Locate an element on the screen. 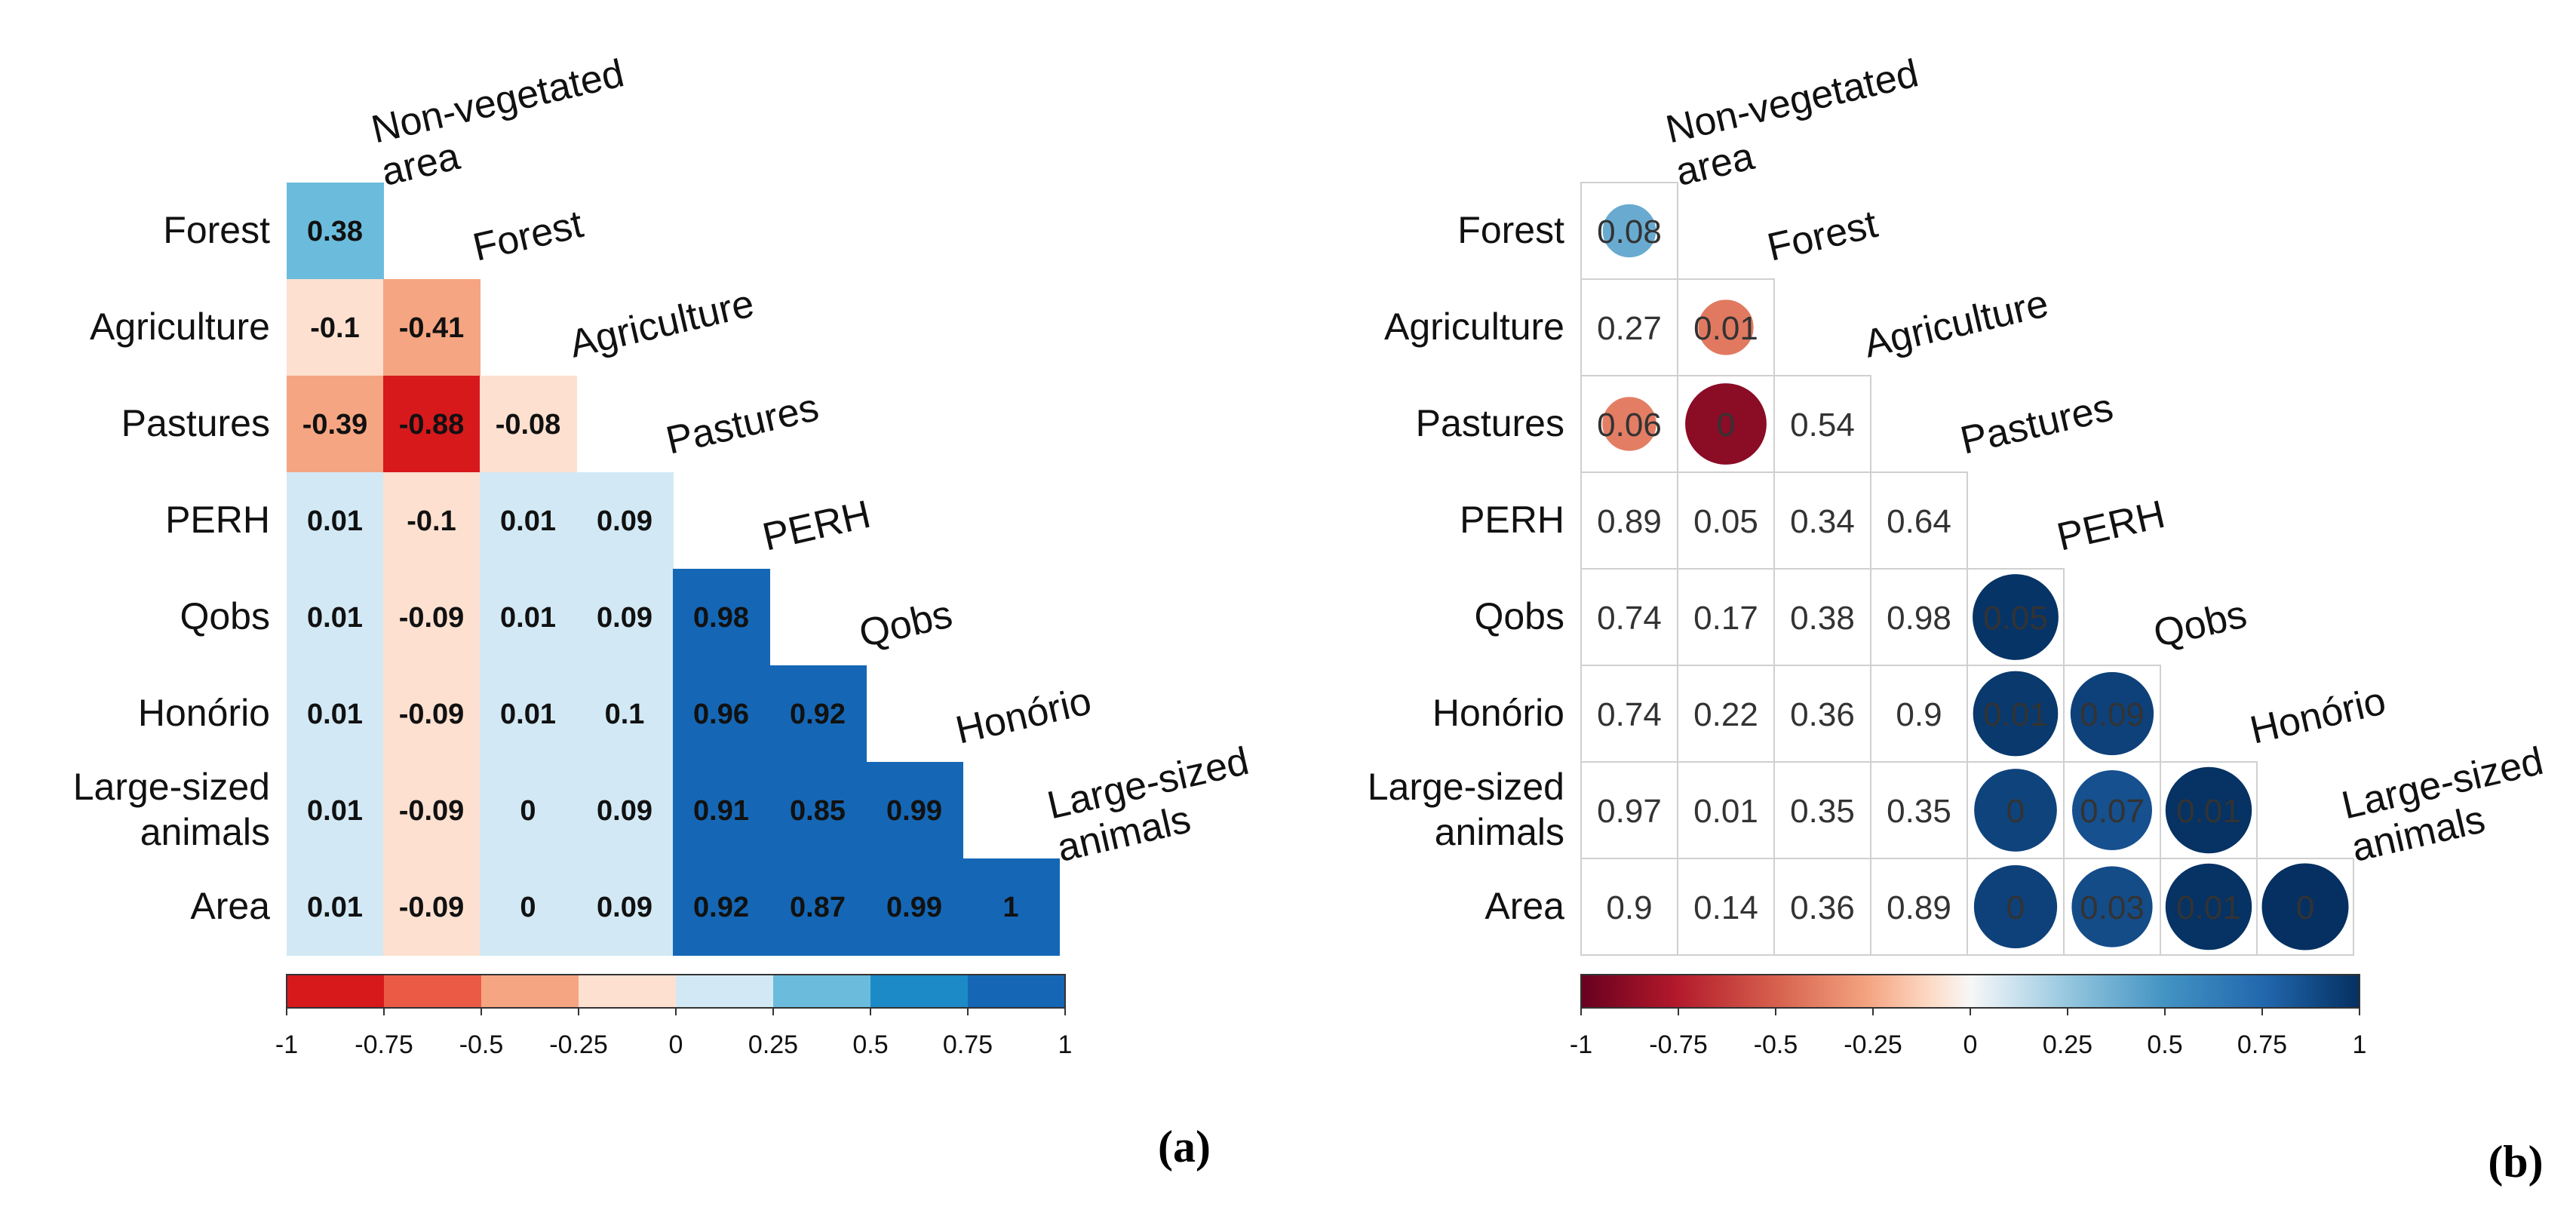 This screenshot has width=2576, height=1210. row-label: Agriculture is located at coordinates (1474, 327).